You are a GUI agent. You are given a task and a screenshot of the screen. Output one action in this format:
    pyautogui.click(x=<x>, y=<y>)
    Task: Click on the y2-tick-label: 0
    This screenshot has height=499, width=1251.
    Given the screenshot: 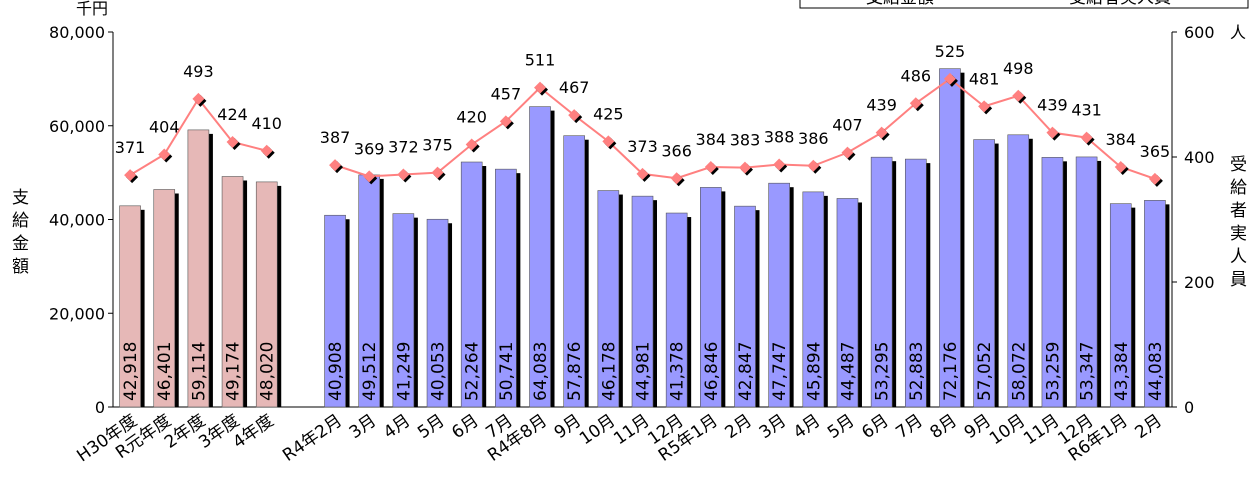 What is the action you would take?
    pyautogui.click(x=1189, y=407)
    